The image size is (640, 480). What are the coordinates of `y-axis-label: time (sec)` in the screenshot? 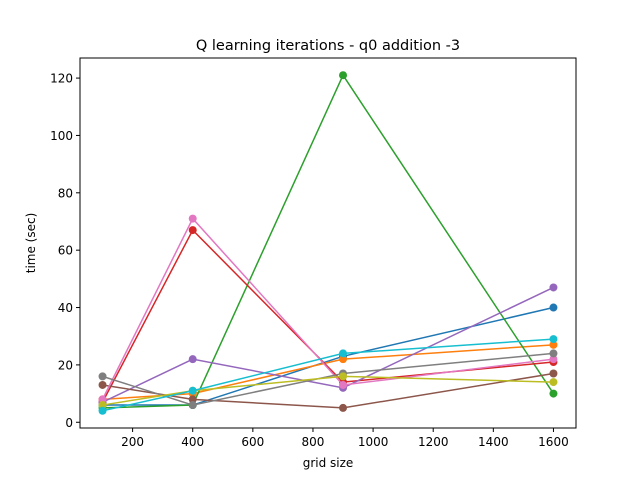 It's located at (31, 243).